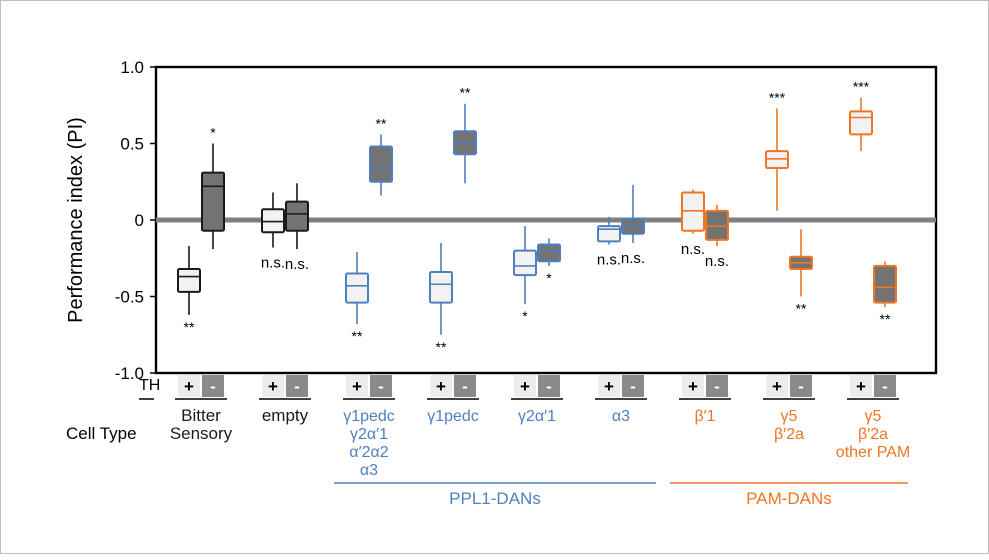 The image size is (989, 560). What do you see at coordinates (297, 216) in the screenshot?
I see `group-1-box-minus` at bounding box center [297, 216].